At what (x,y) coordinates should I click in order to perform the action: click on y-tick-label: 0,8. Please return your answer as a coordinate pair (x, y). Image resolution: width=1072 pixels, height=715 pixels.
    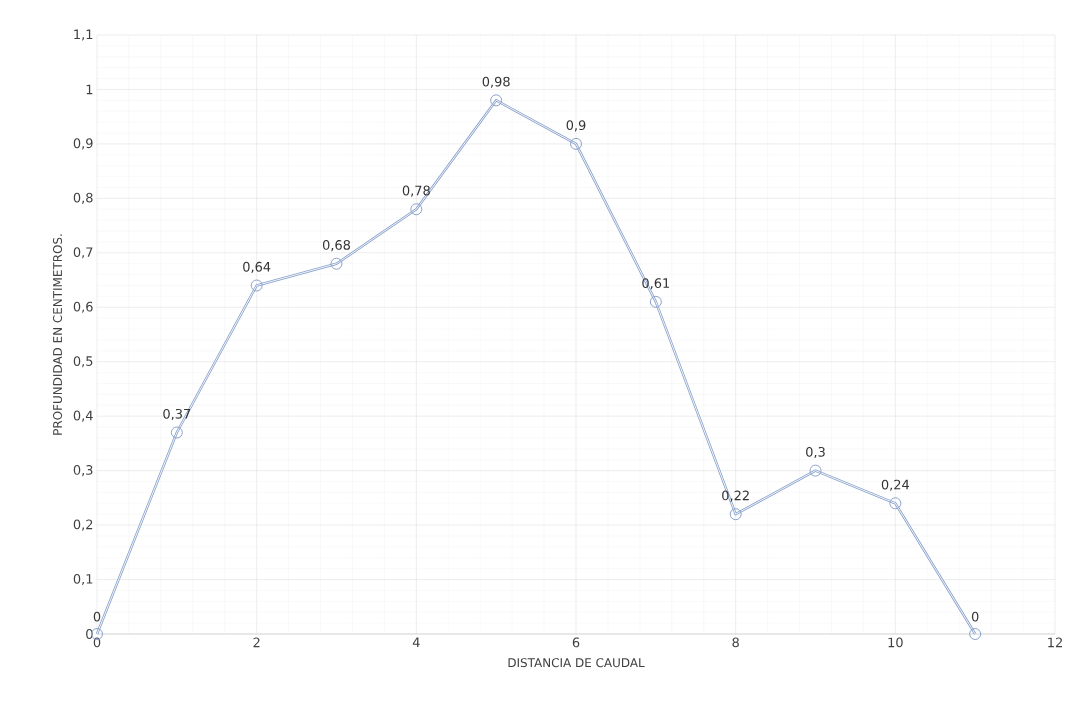
    Looking at the image, I should click on (83, 198).